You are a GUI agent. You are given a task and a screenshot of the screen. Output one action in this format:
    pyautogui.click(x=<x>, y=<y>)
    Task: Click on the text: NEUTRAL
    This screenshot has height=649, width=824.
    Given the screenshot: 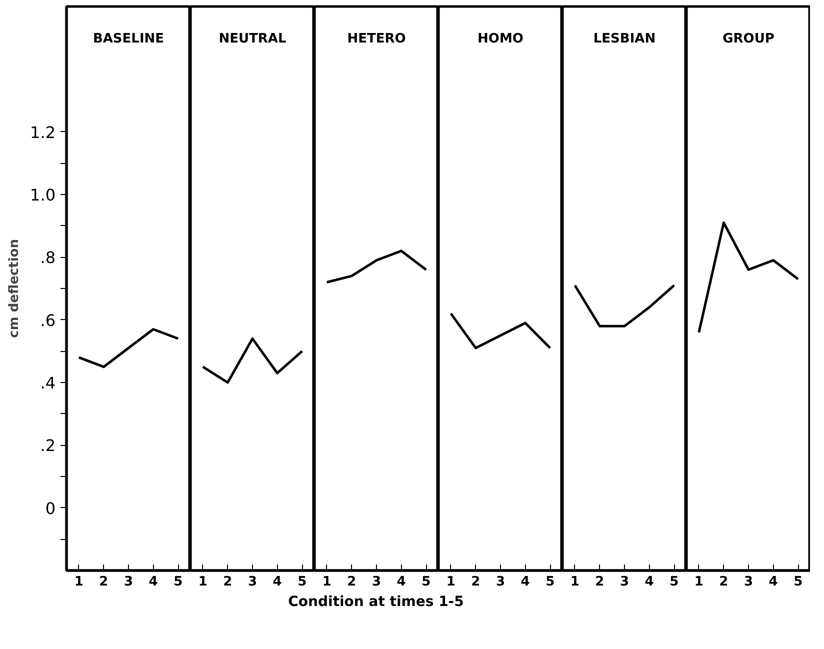 What is the action you would take?
    pyautogui.click(x=252, y=39)
    